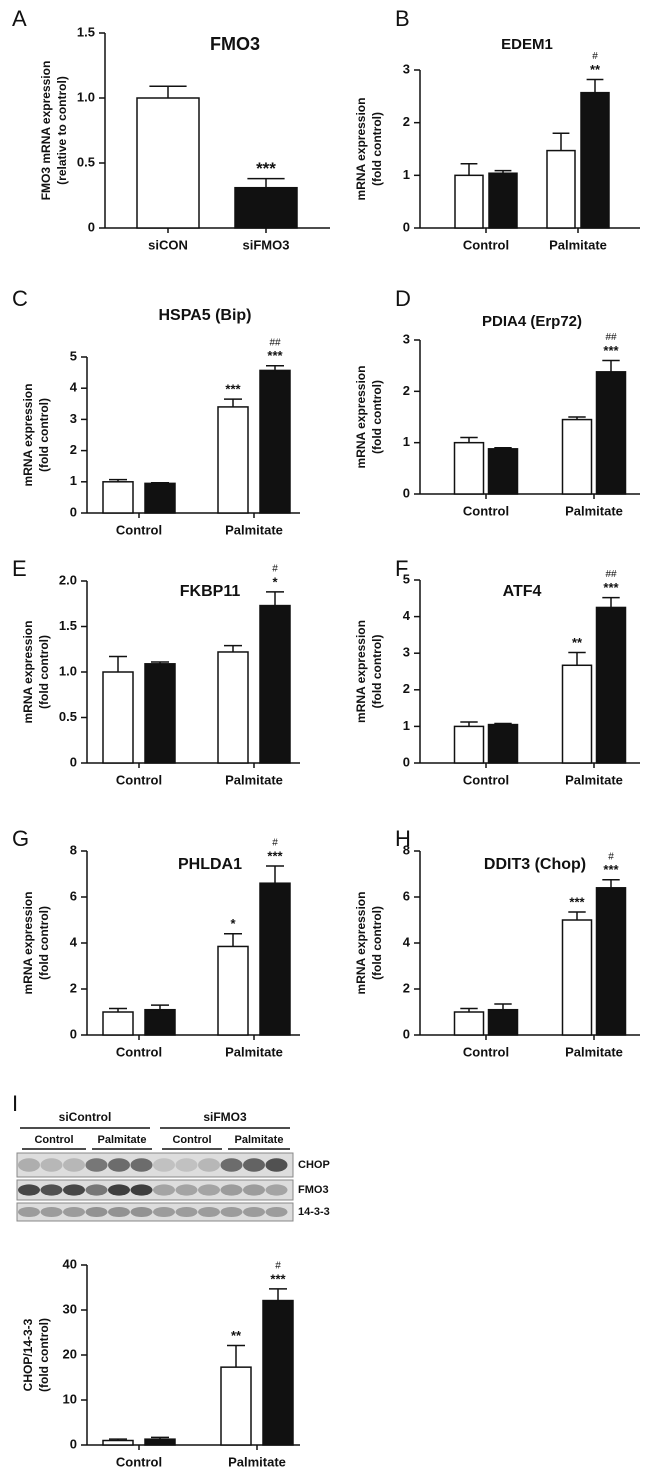 This screenshot has height=1468, width=653. What do you see at coordinates (275, 342) in the screenshot?
I see `significance-hash: ##` at bounding box center [275, 342].